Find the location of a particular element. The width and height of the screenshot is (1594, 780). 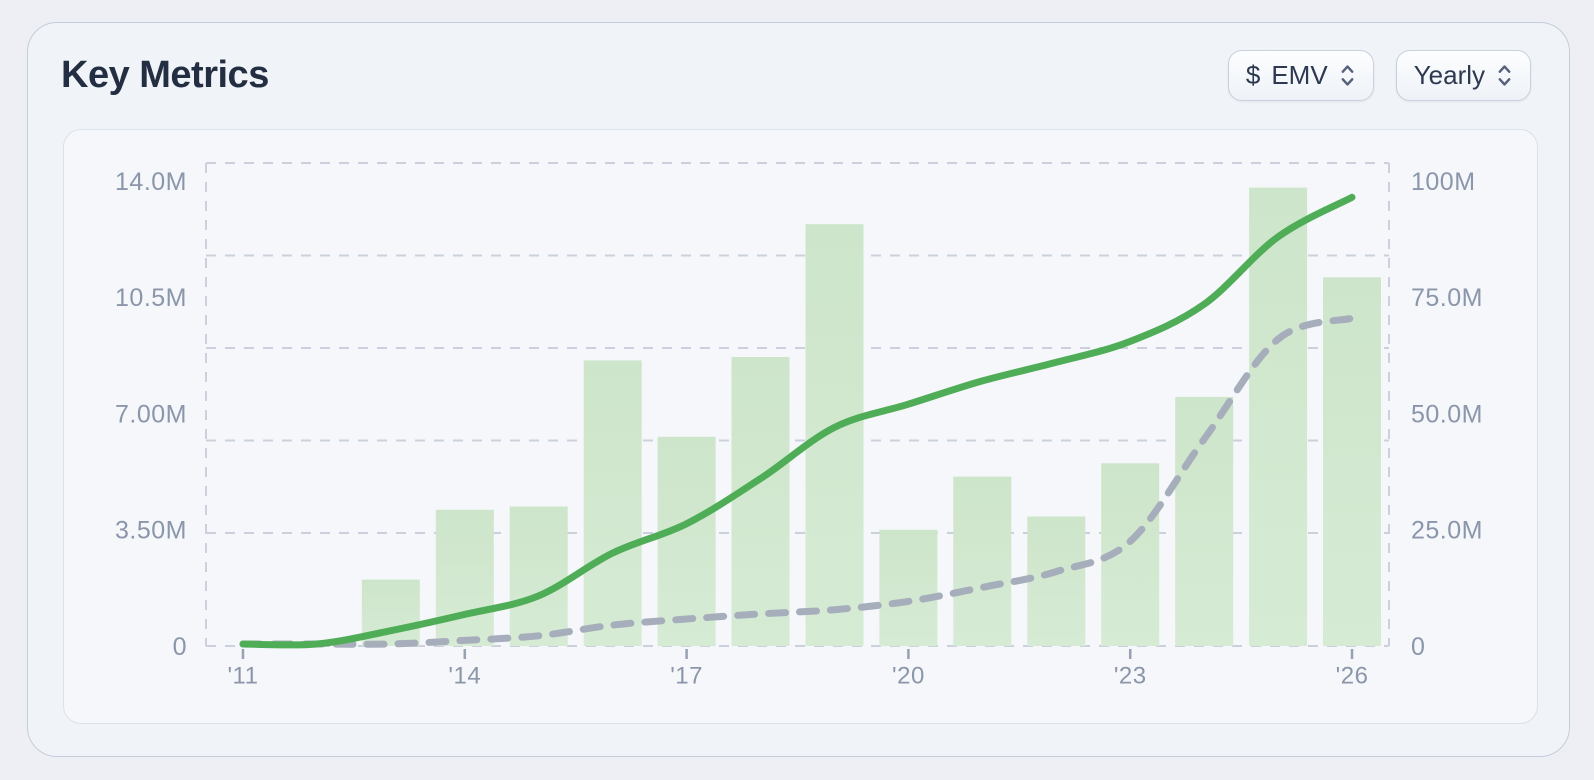

right-axis-label: 50.0M is located at coordinates (1447, 414).